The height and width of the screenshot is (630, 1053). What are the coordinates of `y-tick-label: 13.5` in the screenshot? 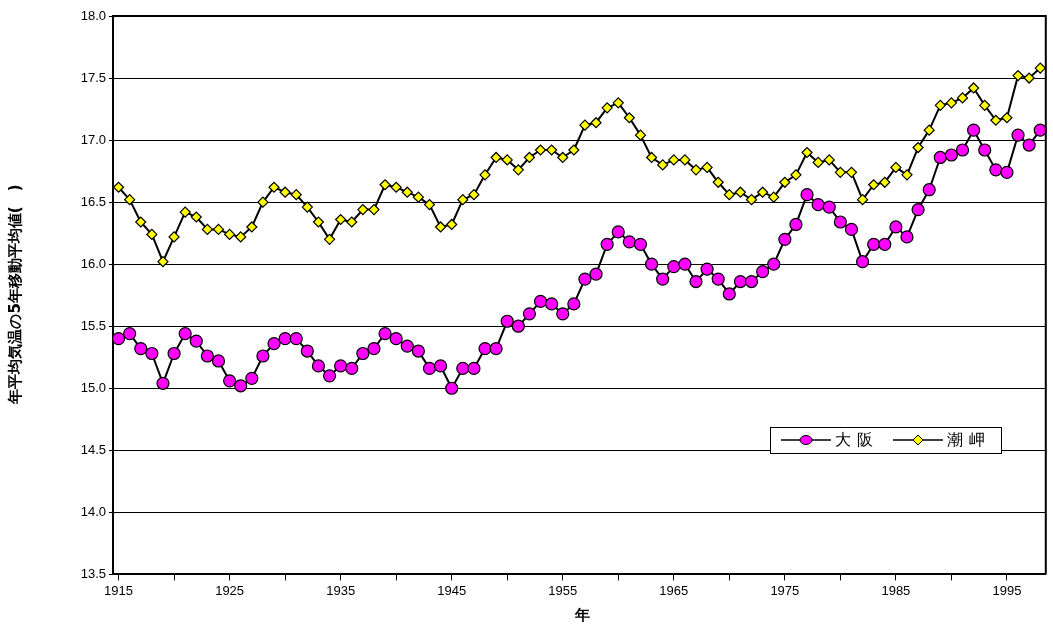 It's located at (93, 573).